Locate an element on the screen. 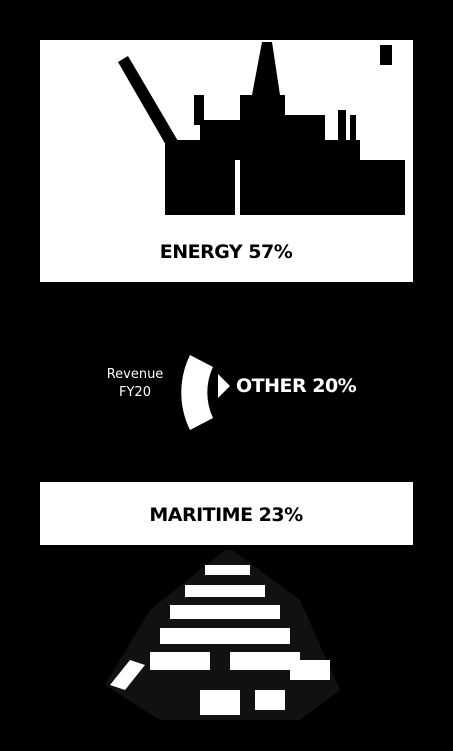 This screenshot has height=751, width=453. rig-top is located at coordinates (386, 55).